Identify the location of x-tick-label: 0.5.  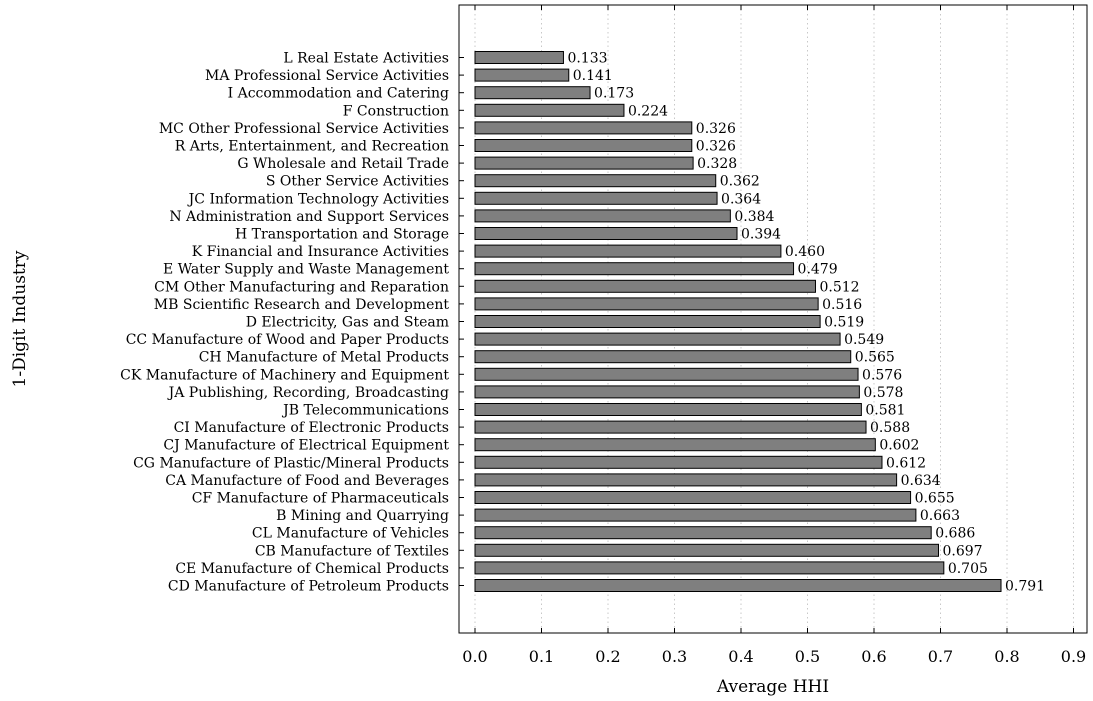
(807, 656).